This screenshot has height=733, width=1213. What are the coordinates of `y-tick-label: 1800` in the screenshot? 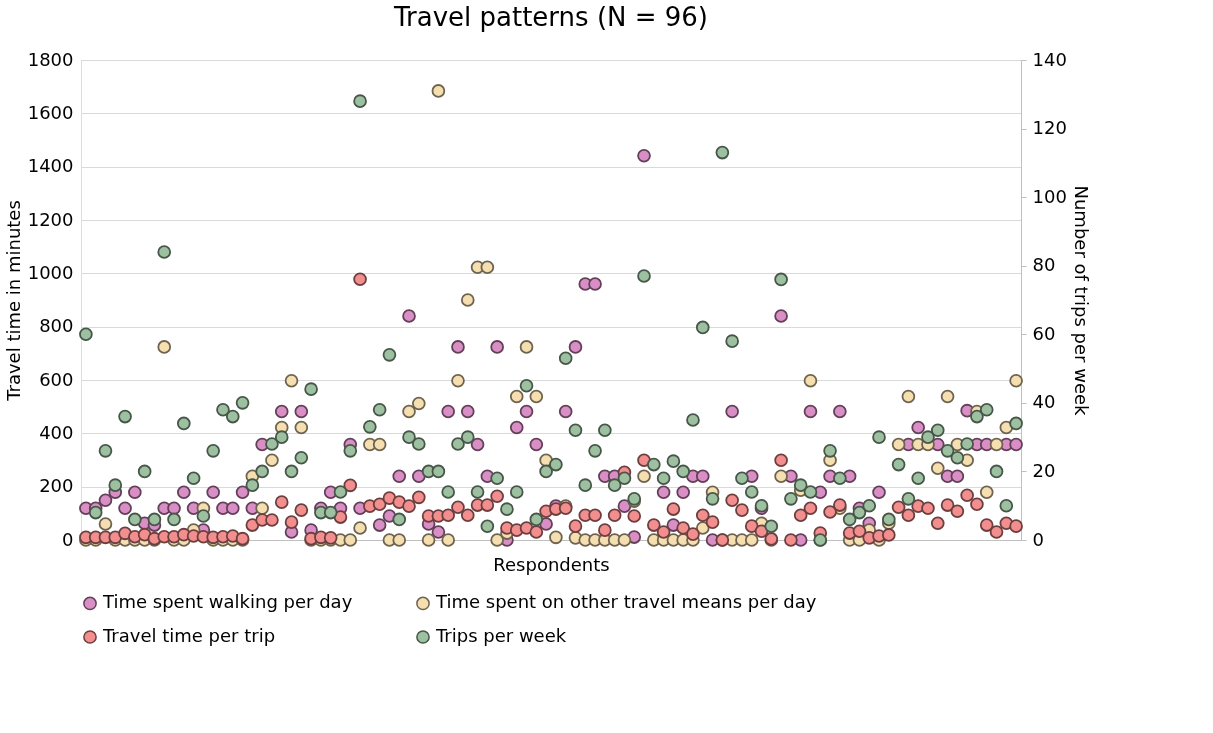 It's located at (50, 59).